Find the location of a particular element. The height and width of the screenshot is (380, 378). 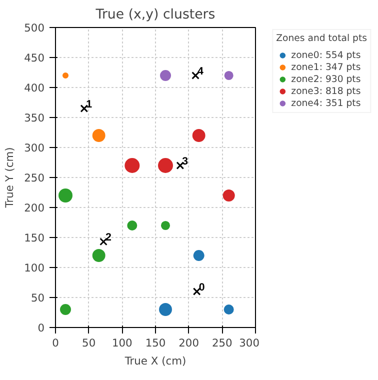

x-tick-label: 50 is located at coordinates (89, 343).